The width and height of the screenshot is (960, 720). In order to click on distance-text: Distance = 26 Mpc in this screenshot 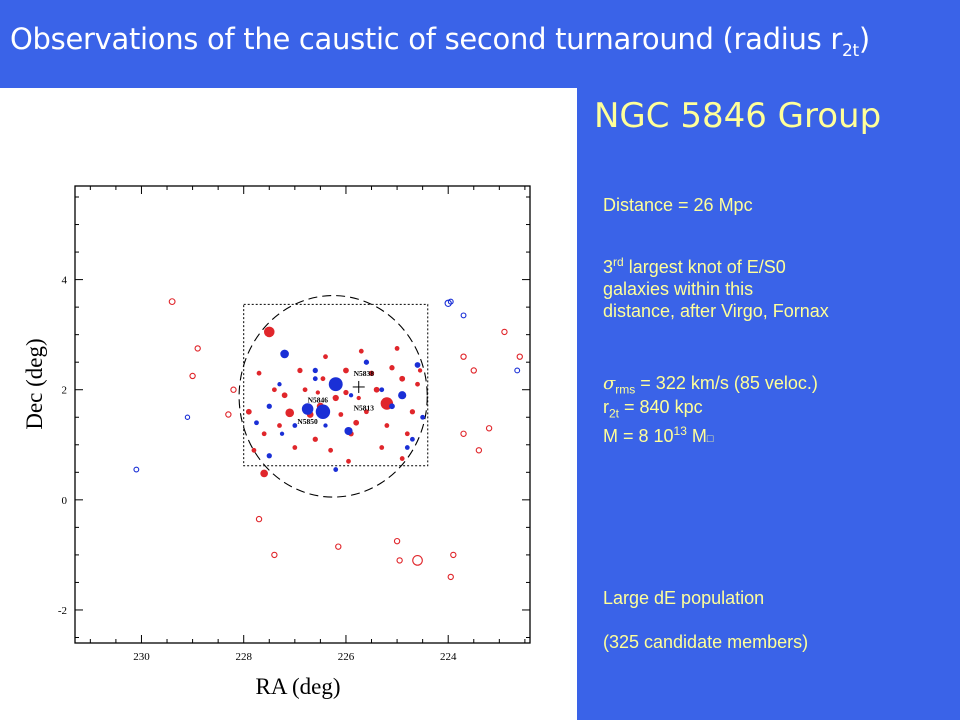, I will do `click(678, 205)`.